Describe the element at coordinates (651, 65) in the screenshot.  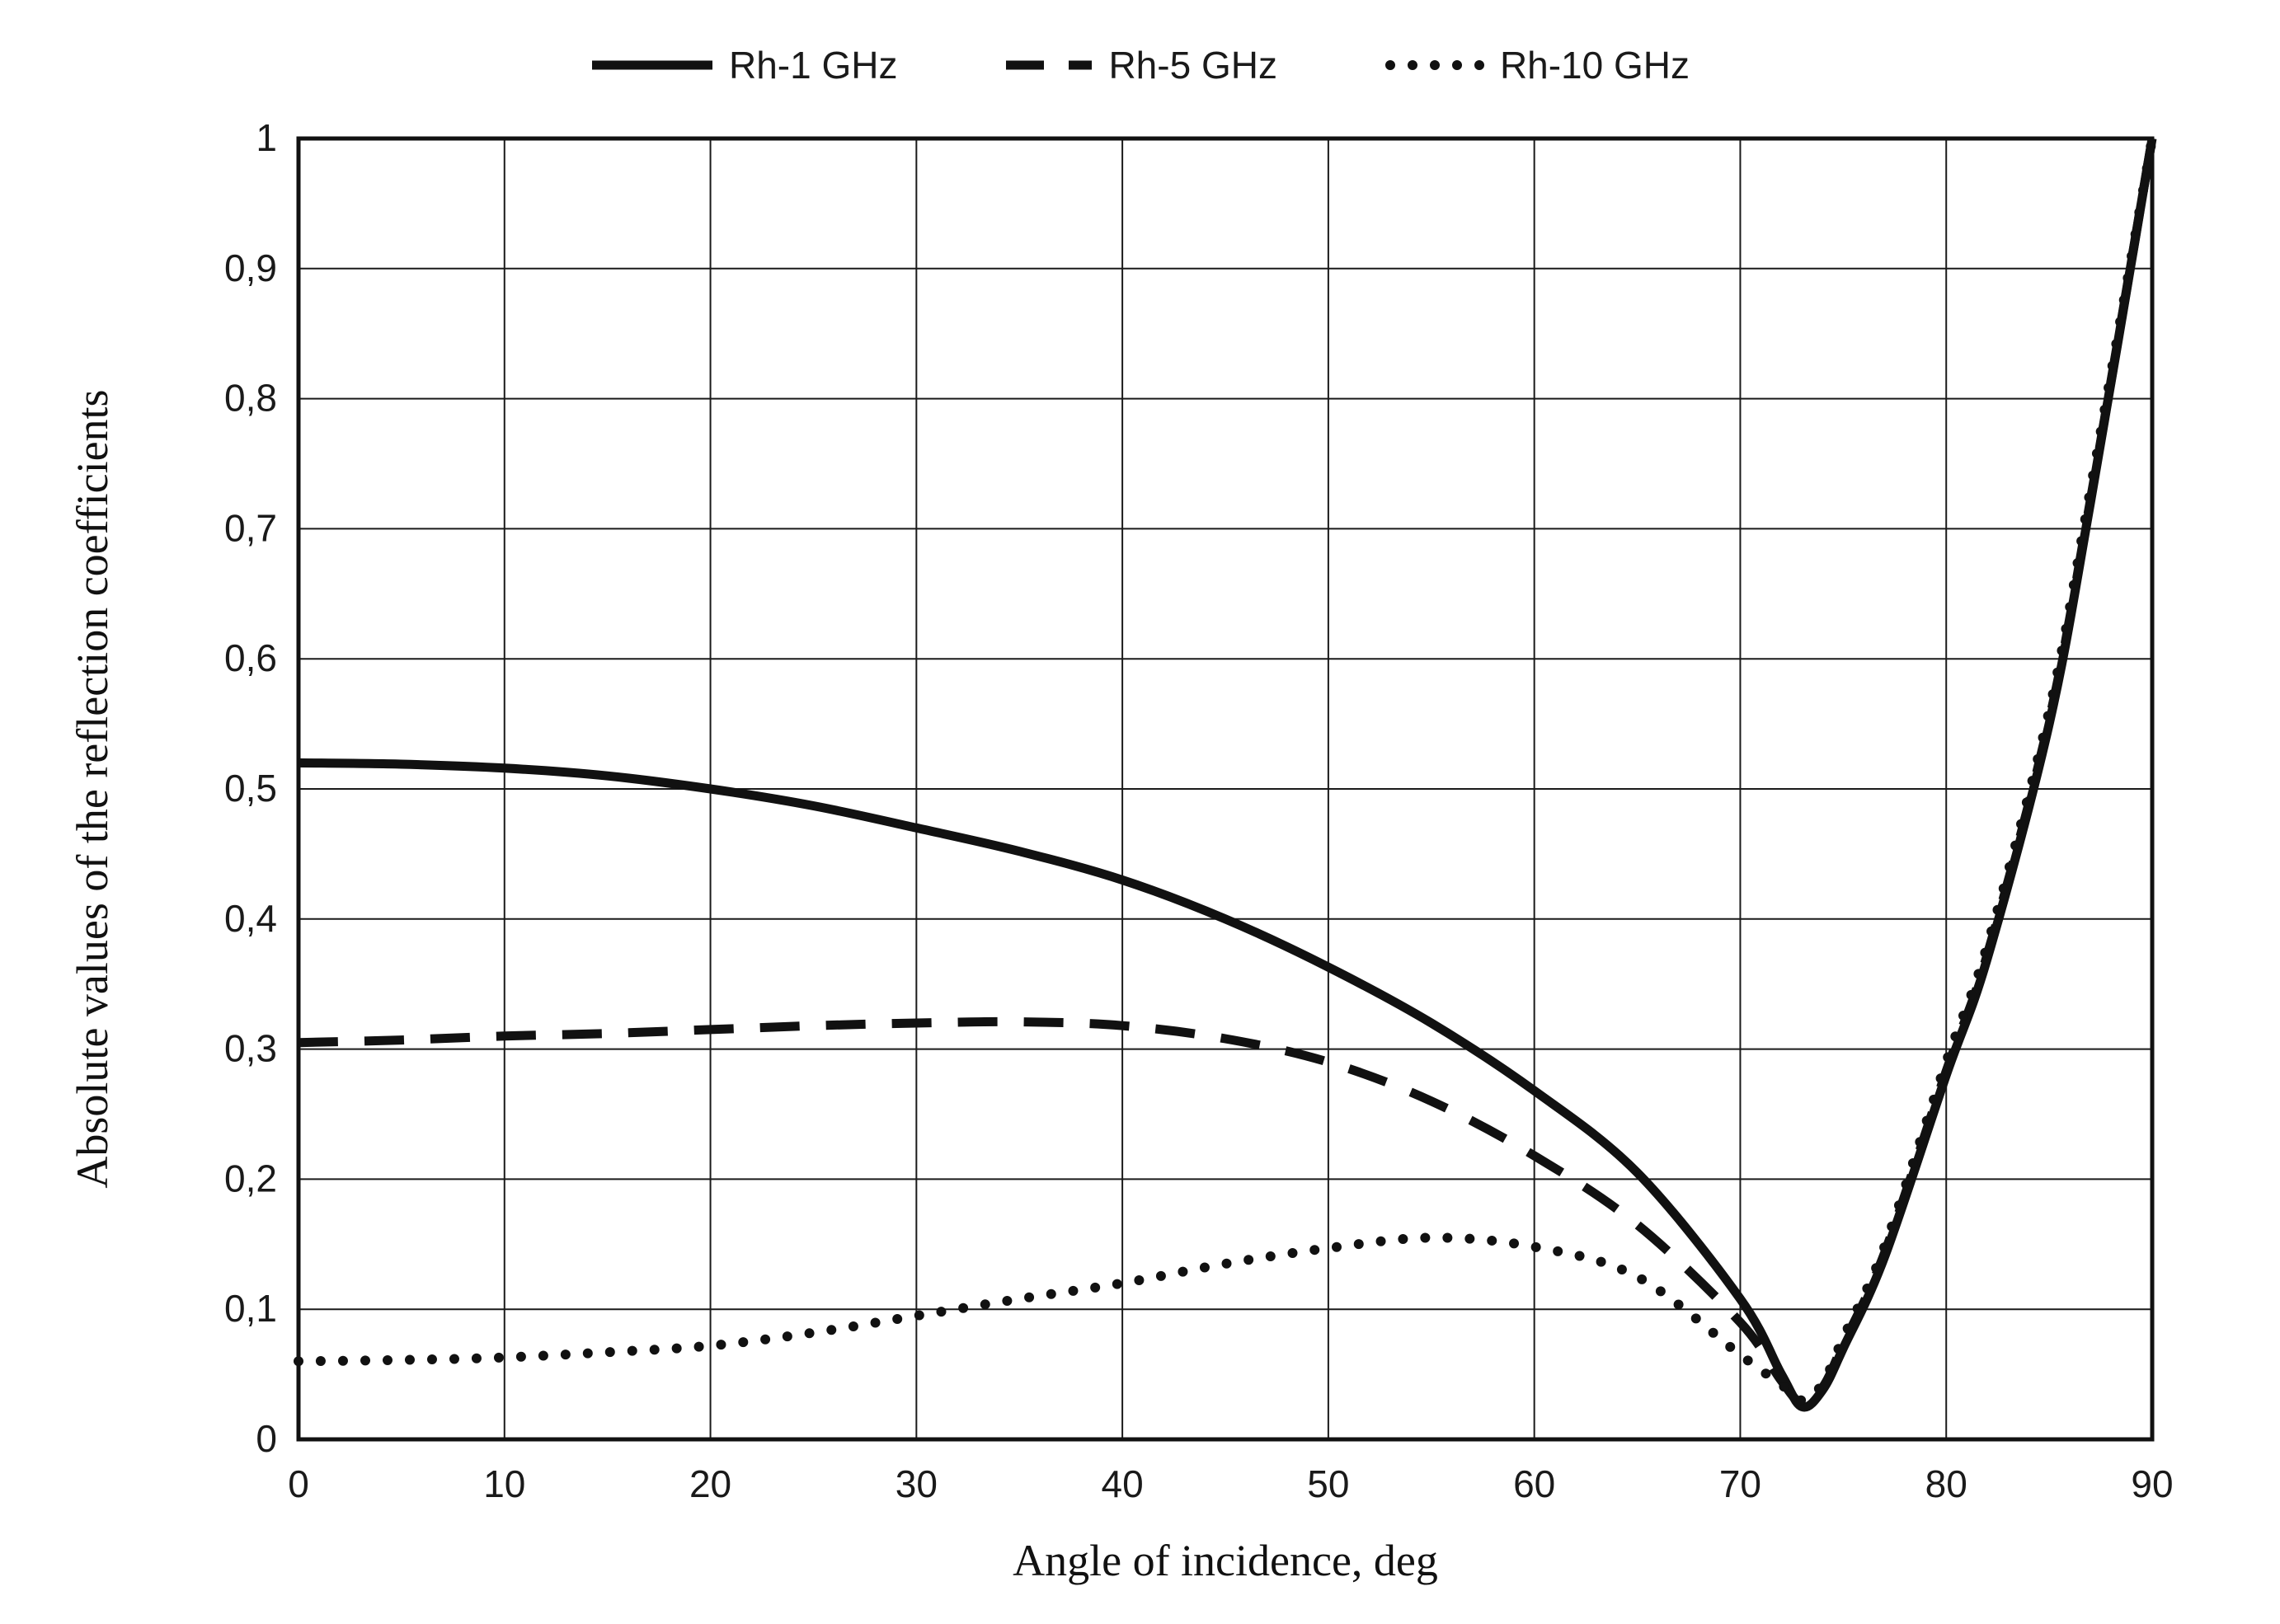
I see `solid-line-icon` at that location.